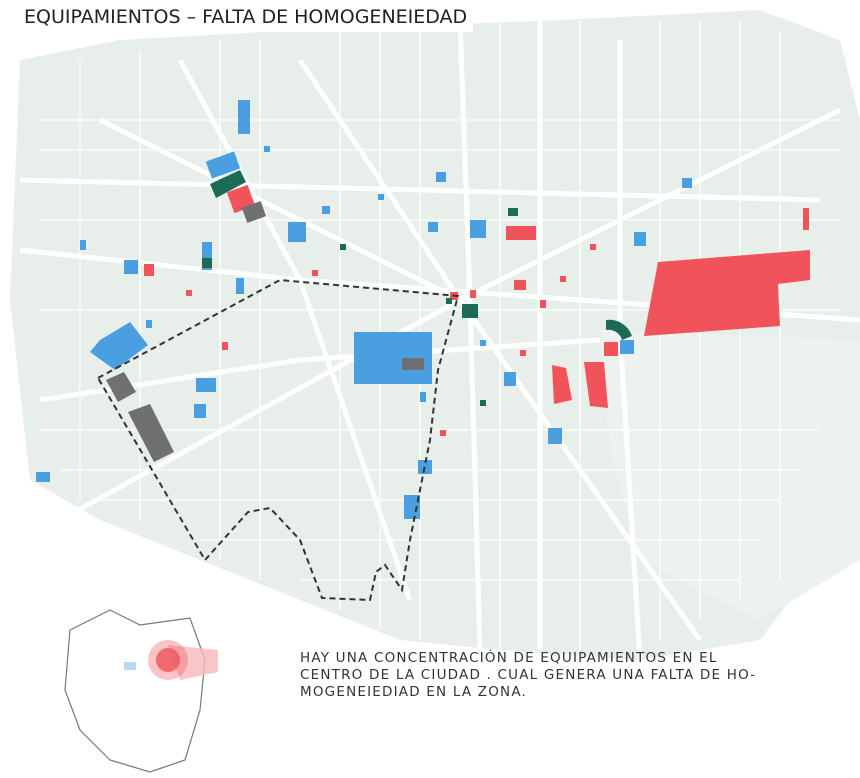 The width and height of the screenshot is (860, 778). What do you see at coordinates (414, 692) in the screenshot?
I see `caption-line: MOGENEIEDIAD EN LA ZONA.` at bounding box center [414, 692].